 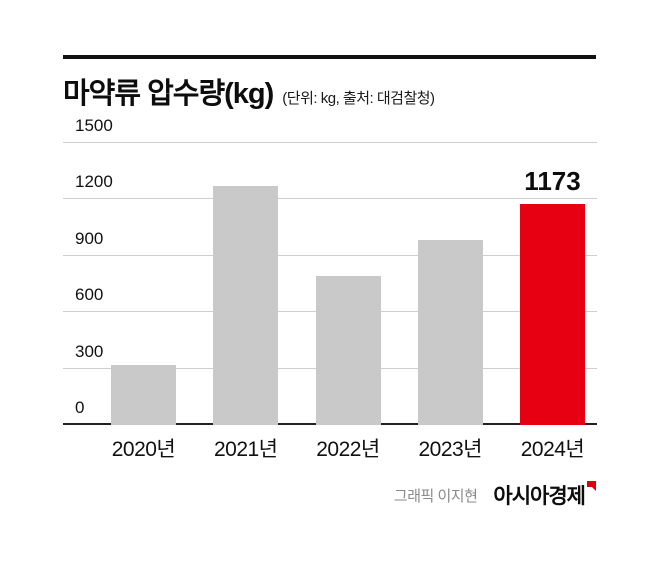 I want to click on x-label-2023년: 2023년, so click(x=450, y=449).